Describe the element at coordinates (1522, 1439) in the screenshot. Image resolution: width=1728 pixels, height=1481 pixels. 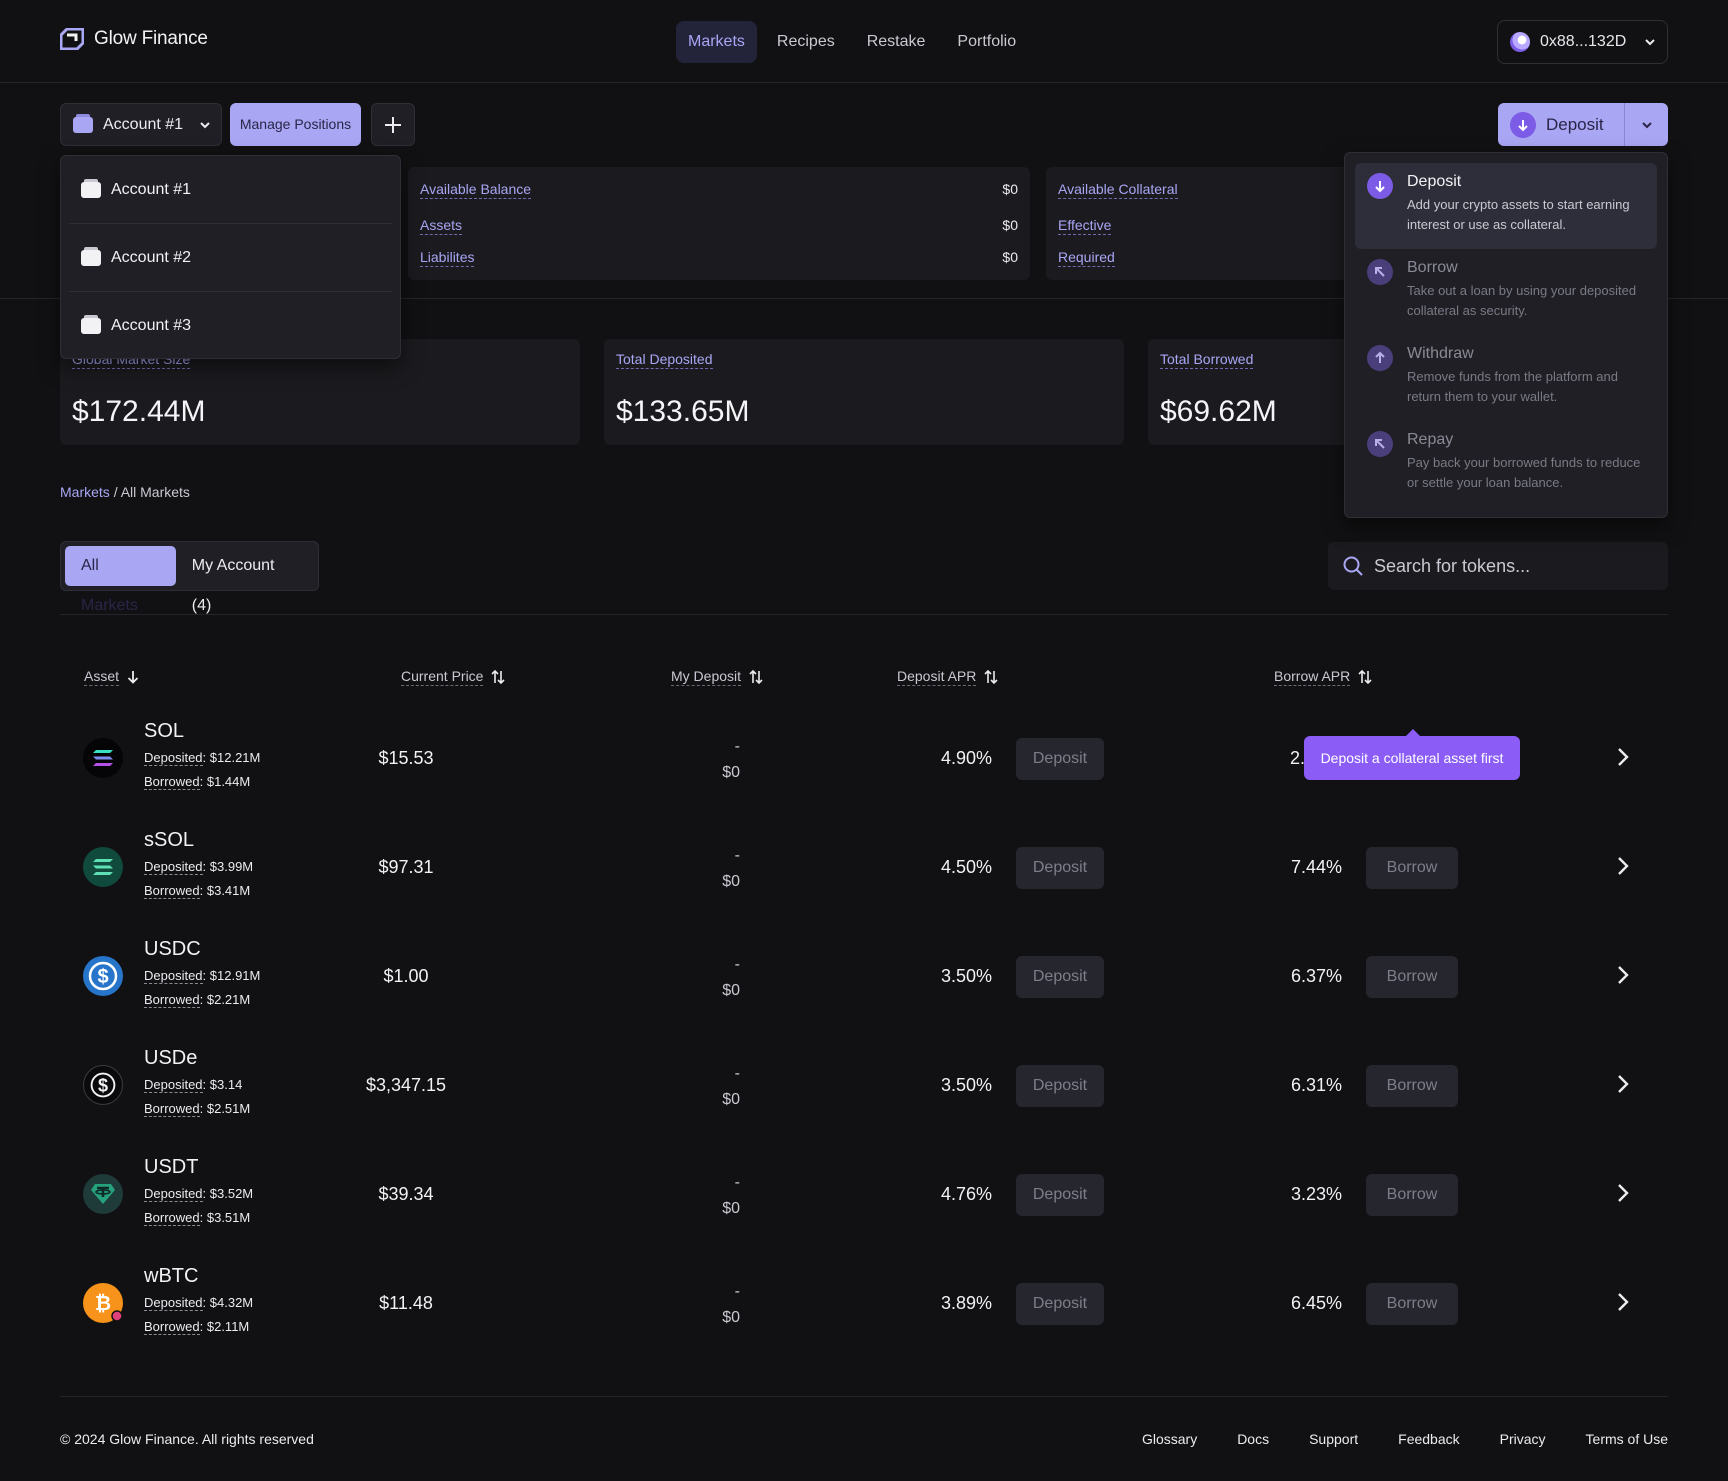
I see `footer-link-privacy: Privacy` at that location.